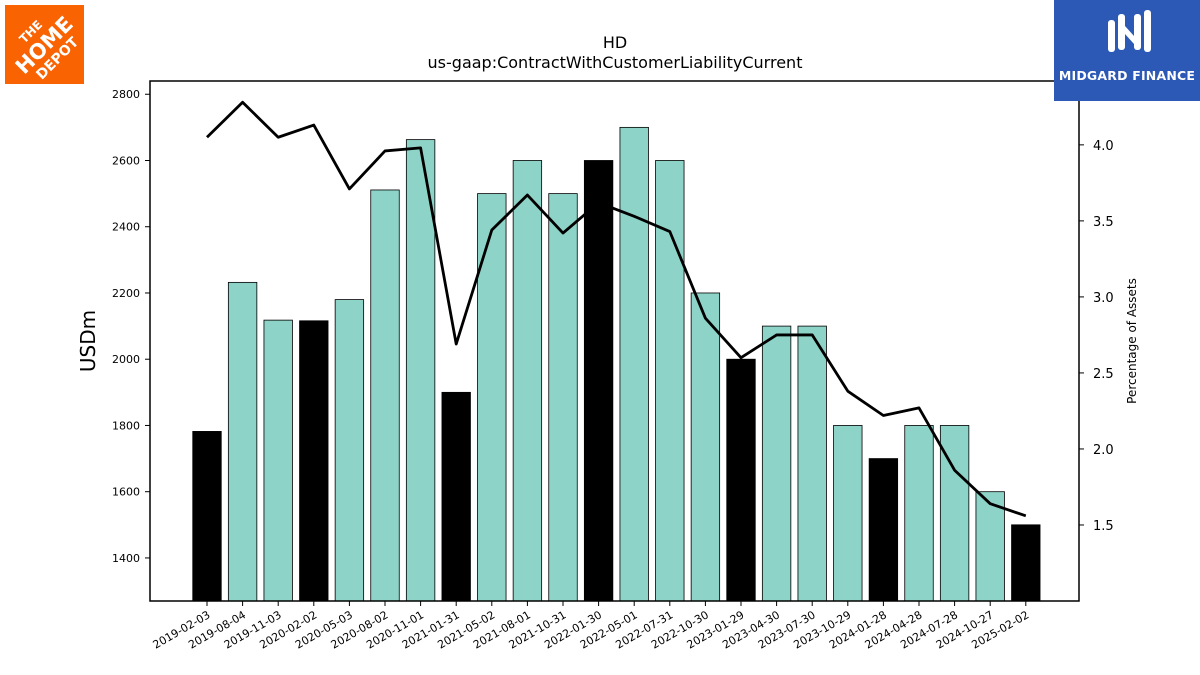 The image size is (1200, 675). I want to click on y2-tick-label: 4.0, so click(1103, 146).